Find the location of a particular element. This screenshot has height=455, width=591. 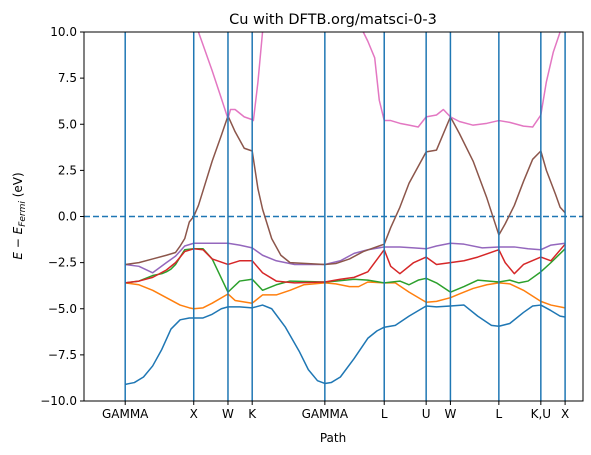

y-axis-label: E − EFermi (eV) is located at coordinates (19, 215).